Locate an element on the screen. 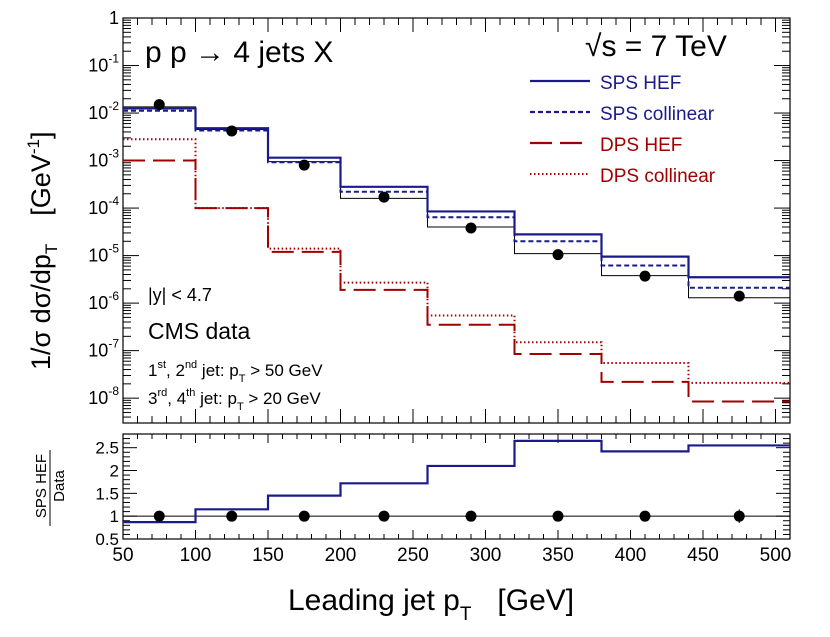 This screenshot has width=830, height=637. x-tick-label: 500 is located at coordinates (776, 555).